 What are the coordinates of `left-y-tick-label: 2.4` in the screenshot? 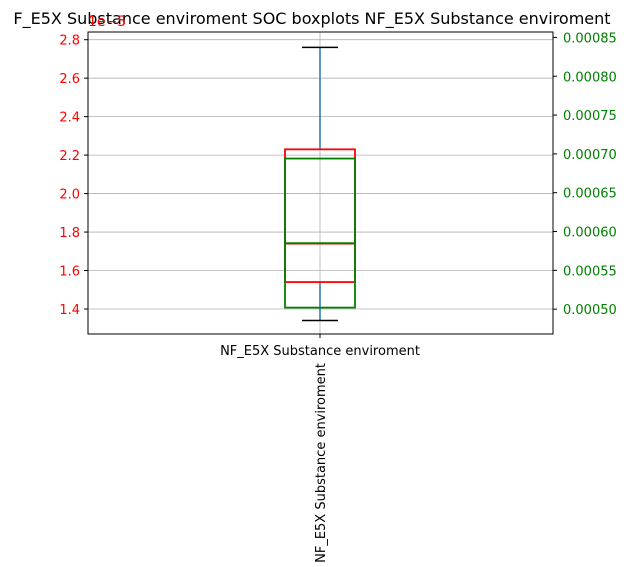 It's located at (69, 118).